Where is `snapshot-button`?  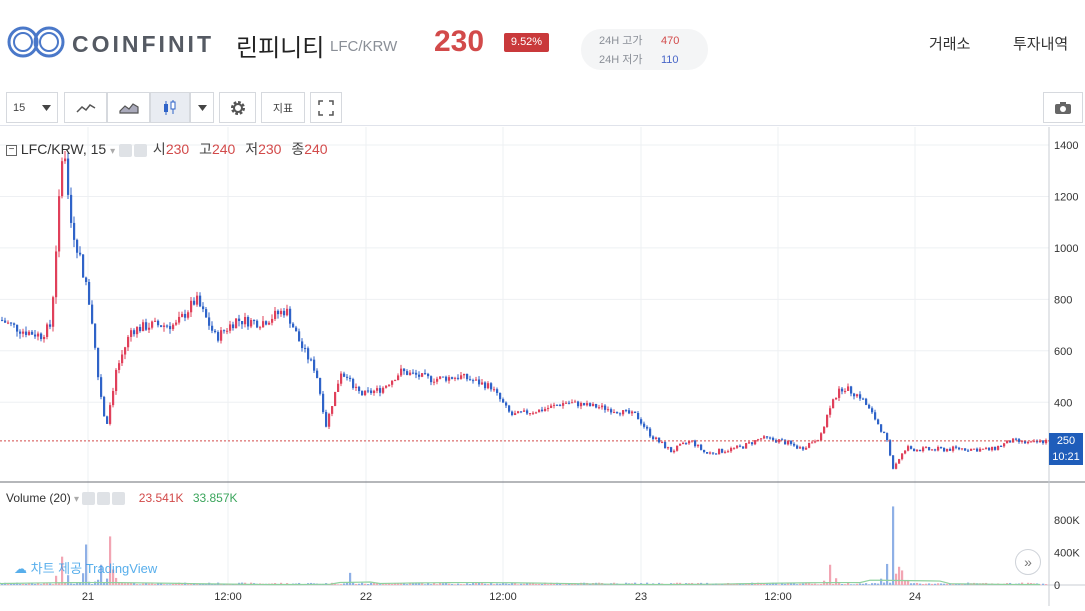
snapshot-button is located at coordinates (1063, 107).